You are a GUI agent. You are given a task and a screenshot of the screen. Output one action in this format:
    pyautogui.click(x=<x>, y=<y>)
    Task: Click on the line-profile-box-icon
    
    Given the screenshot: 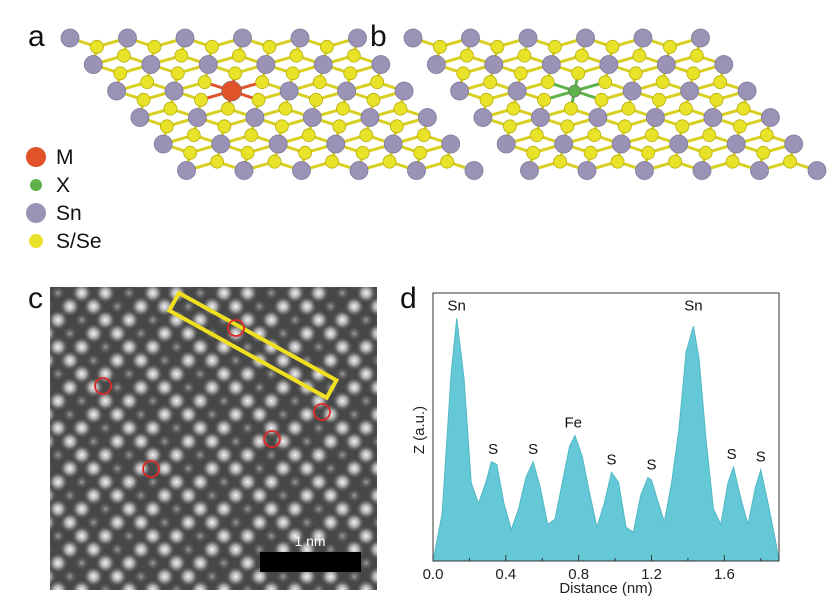 What is the action you would take?
    pyautogui.click(x=253, y=345)
    